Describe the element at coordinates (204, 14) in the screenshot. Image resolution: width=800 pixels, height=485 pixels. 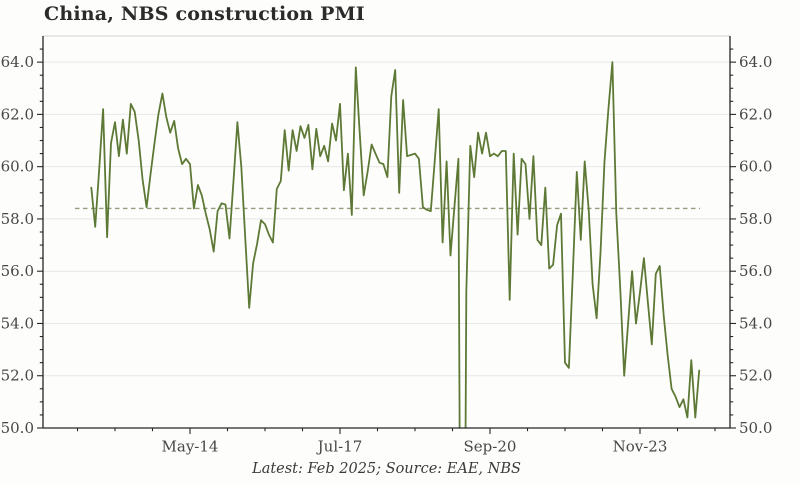
I see `chart-title: China, NBS construction PMI` at that location.